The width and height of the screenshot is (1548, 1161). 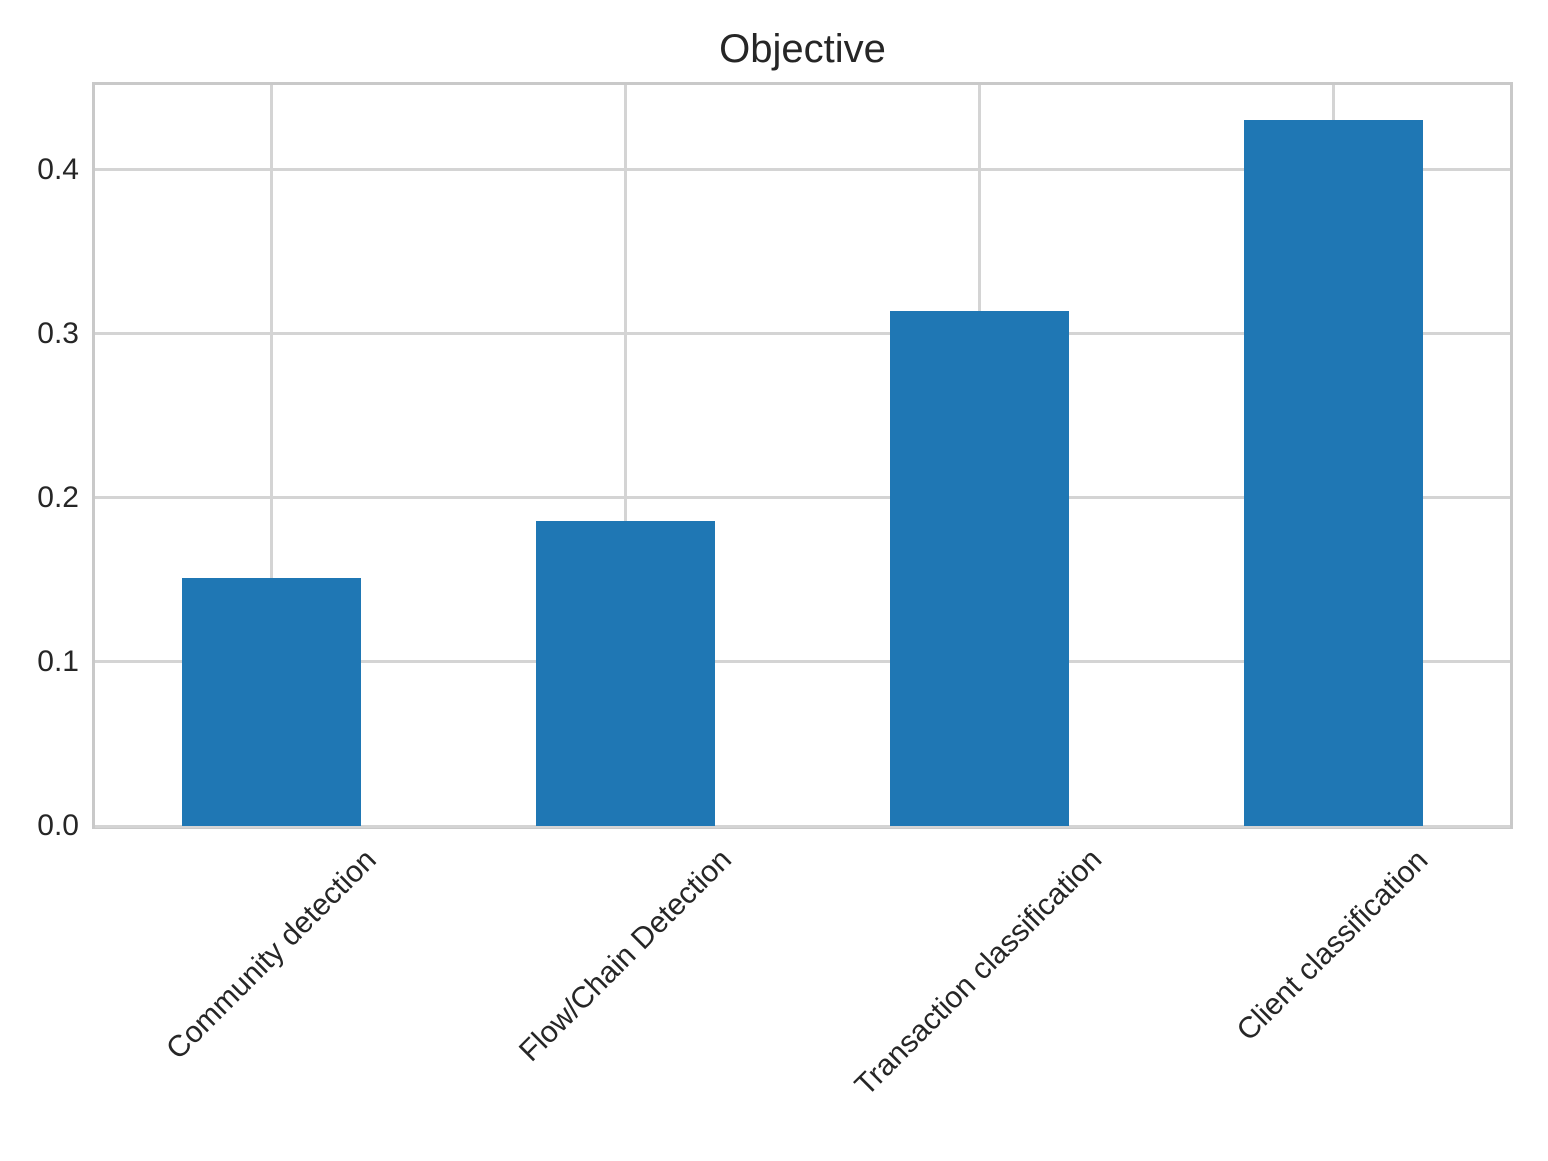 I want to click on x-tick-label: Client classification, so click(x=1332, y=945).